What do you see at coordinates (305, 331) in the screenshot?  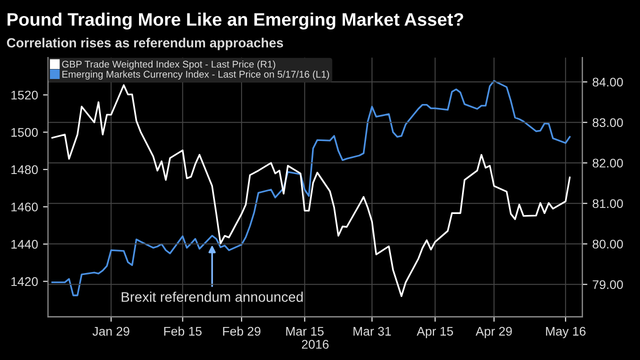 I see `x-tick-label: Mar 15` at bounding box center [305, 331].